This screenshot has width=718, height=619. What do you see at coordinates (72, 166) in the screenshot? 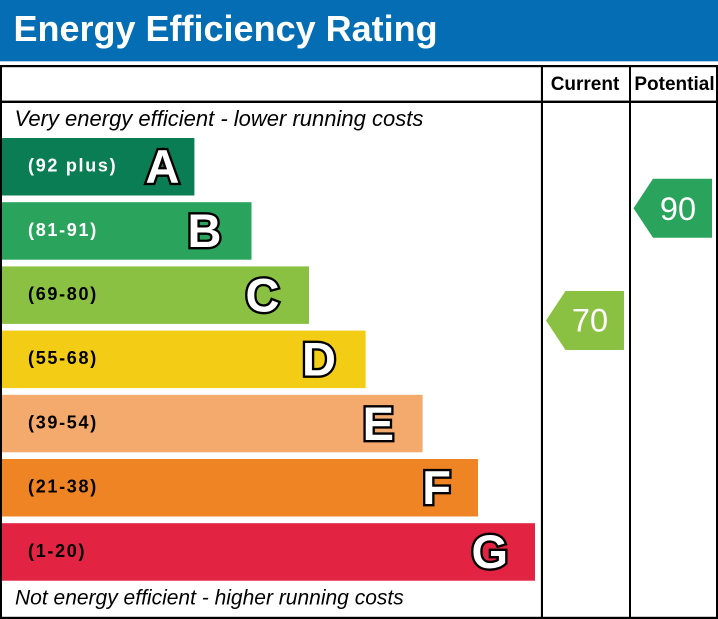
I see `svg-text: (92 plus)` at bounding box center [72, 166].